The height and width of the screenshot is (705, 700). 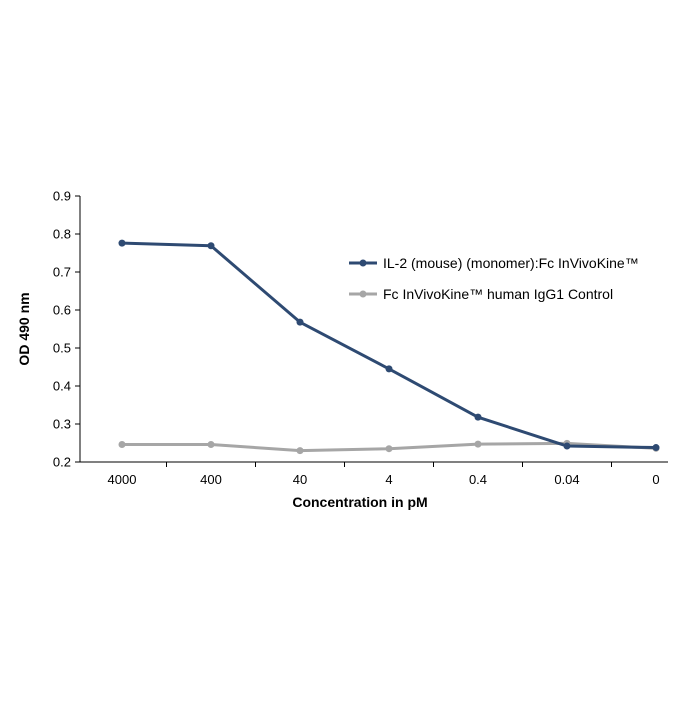 I want to click on x-tick-label: 0, so click(x=655, y=479).